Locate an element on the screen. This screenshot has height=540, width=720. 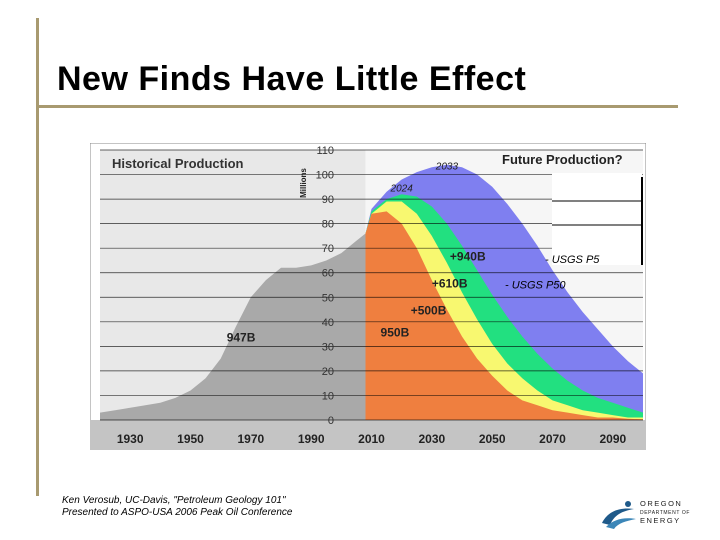
y-tick-label-1: 10 is located at coordinates (328, 396).